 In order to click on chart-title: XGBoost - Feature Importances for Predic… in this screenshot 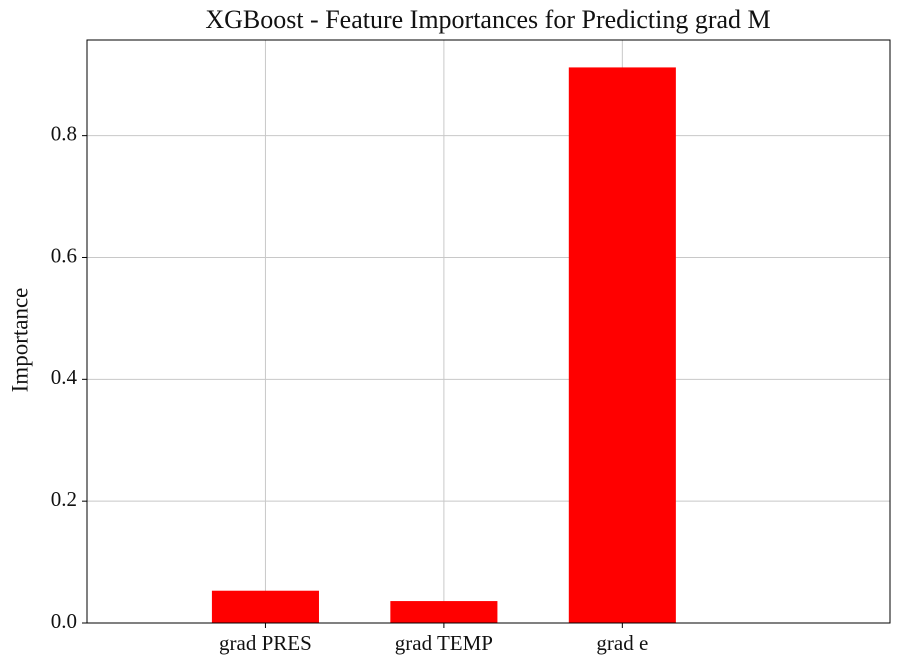, I will do `click(487, 19)`.